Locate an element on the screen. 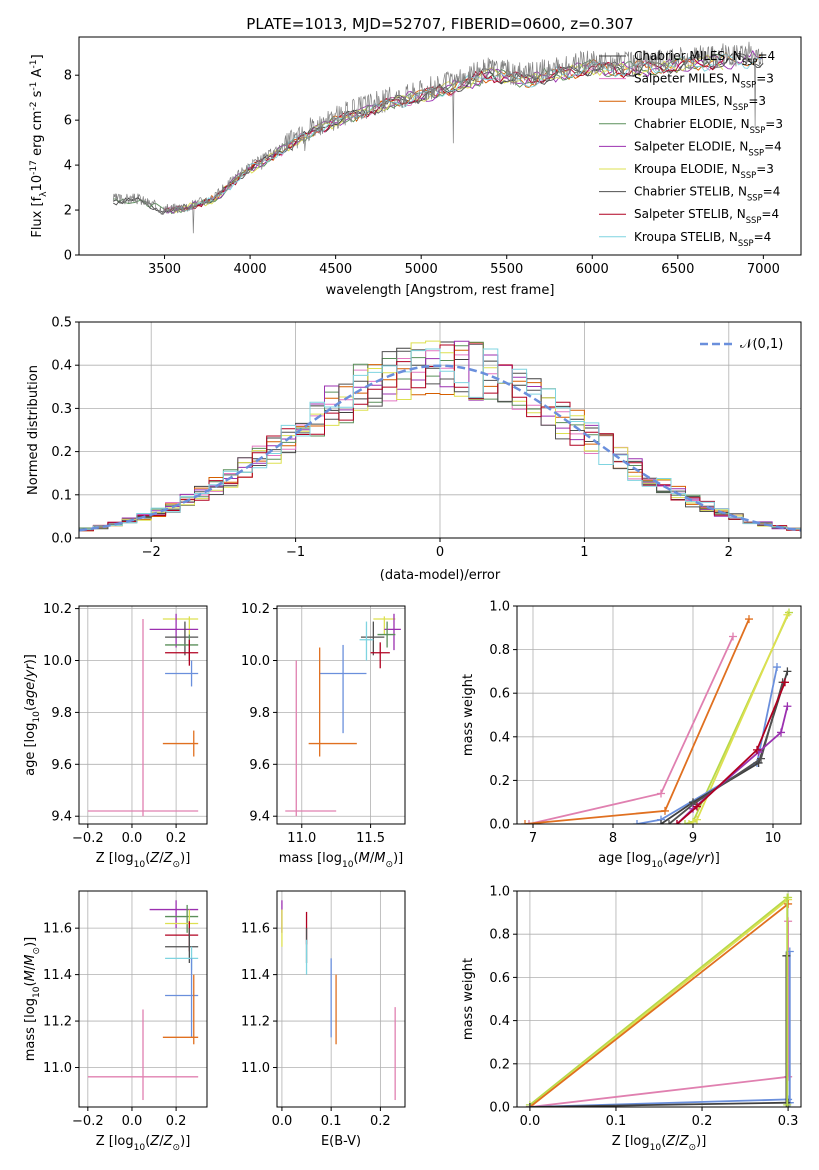 The image size is (819, 1170). y-axis-label: mass [log10​(M/M⊙​)] is located at coordinates (32, 999).